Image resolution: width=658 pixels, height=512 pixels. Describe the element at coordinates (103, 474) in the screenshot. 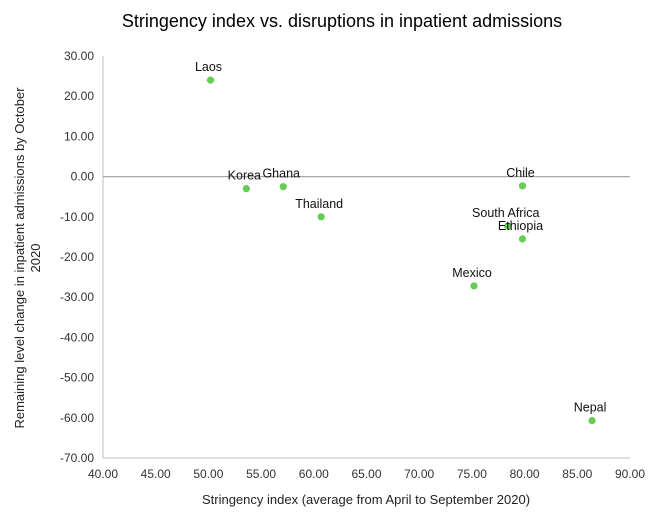

I see `x-tick-label: 40.00` at that location.